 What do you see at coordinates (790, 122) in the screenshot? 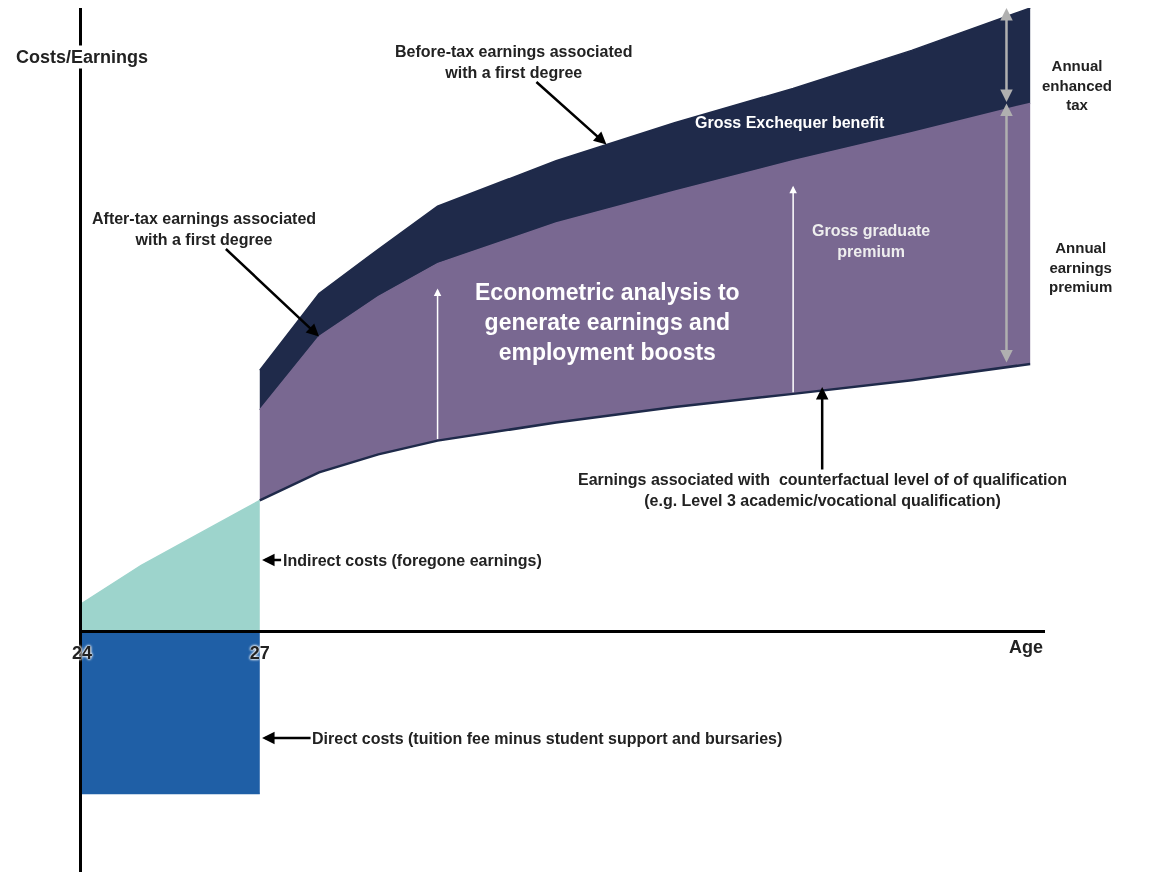
I see `annotation: Gross Exchequer benefit` at bounding box center [790, 122].